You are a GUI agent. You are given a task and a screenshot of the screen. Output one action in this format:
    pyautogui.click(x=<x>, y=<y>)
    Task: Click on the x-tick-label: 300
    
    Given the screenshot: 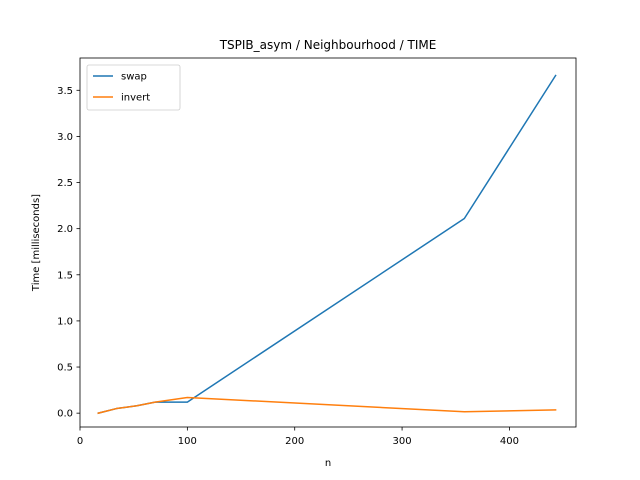 What is the action you would take?
    pyautogui.click(x=402, y=441)
    